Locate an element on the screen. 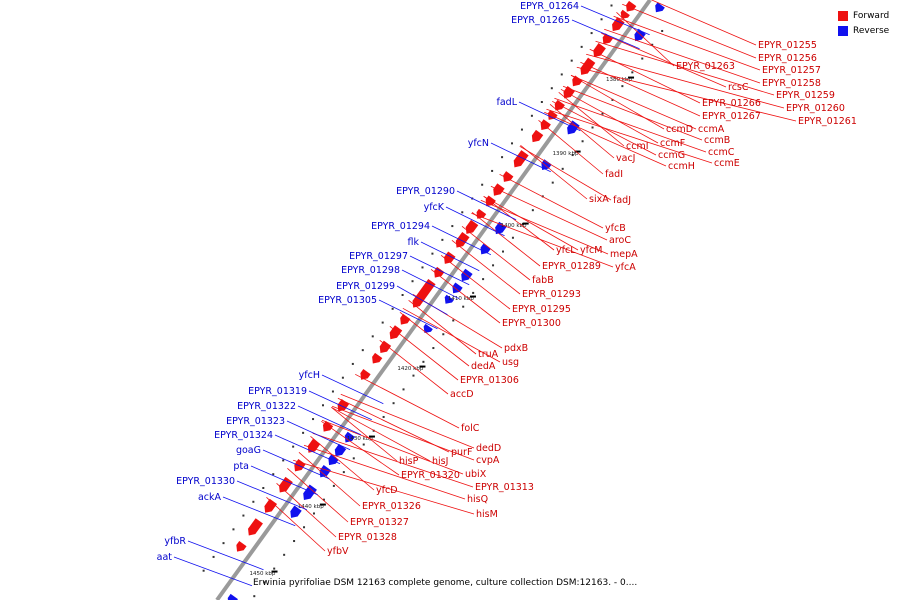  scale-label-1390-kbp: 1390 kbp is located at coordinates (566, 154).